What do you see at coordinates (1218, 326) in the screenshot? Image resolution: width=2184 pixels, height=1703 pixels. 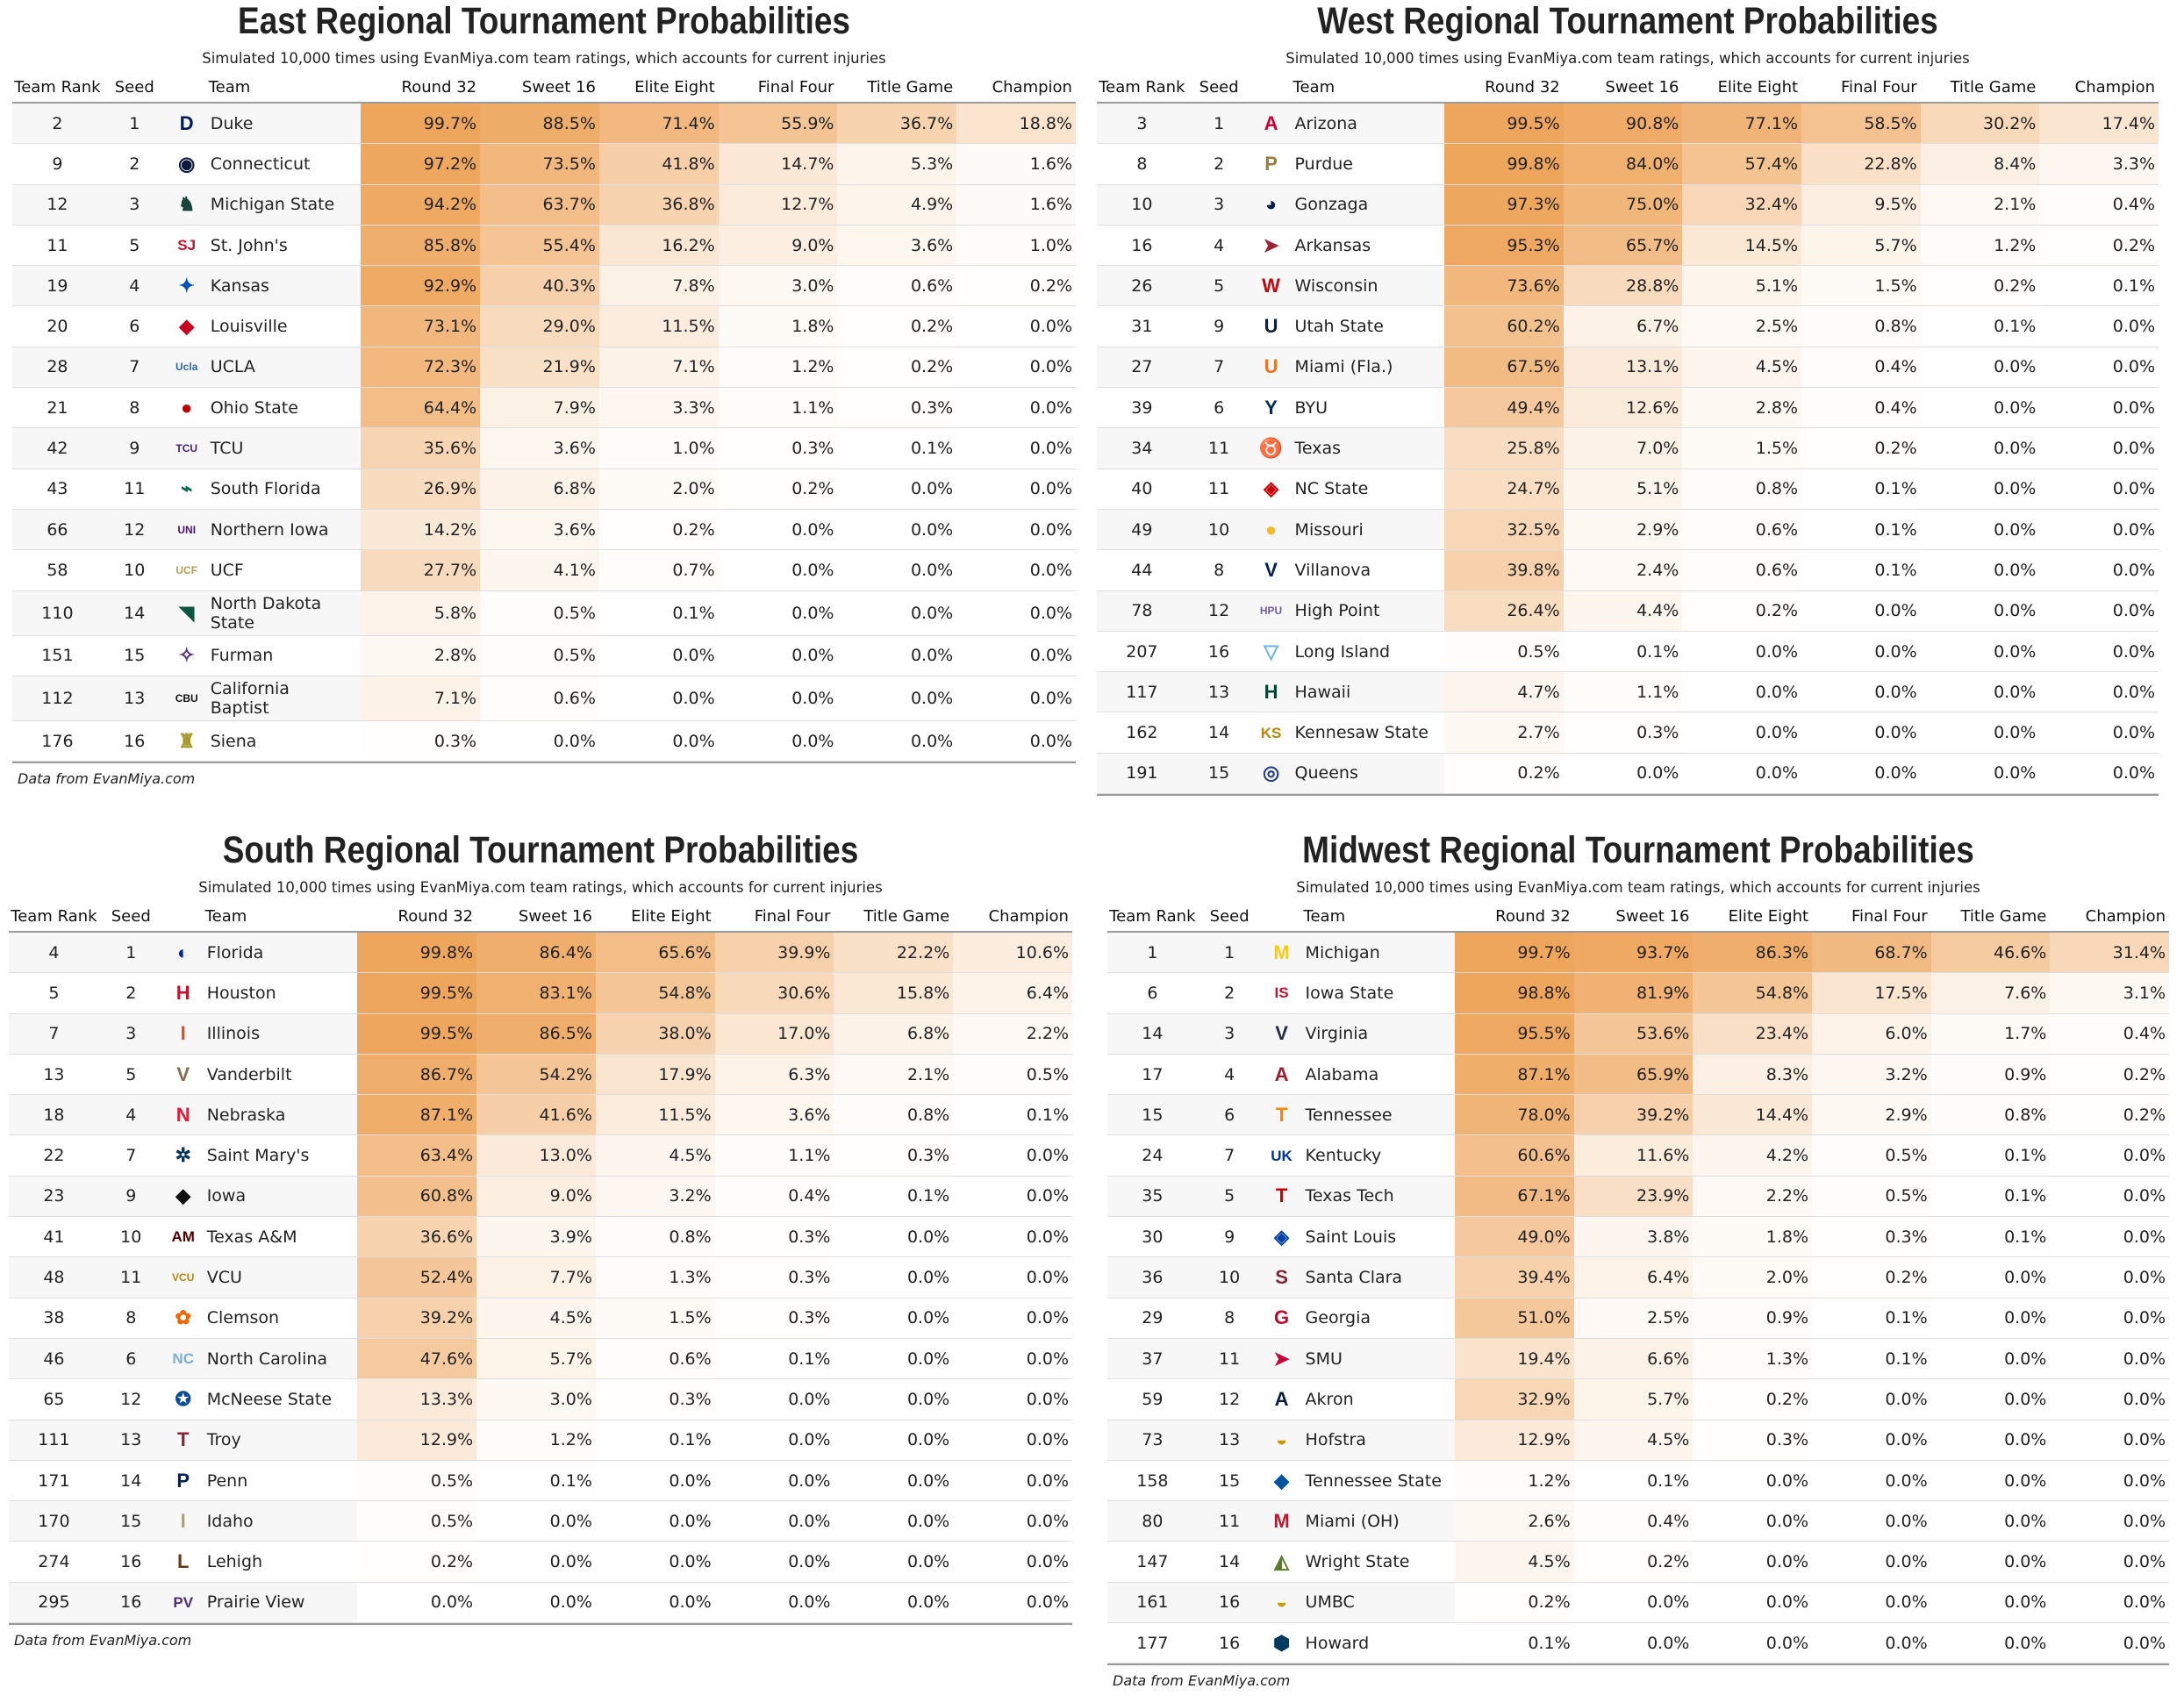 I see `seed-cell: 9` at bounding box center [1218, 326].